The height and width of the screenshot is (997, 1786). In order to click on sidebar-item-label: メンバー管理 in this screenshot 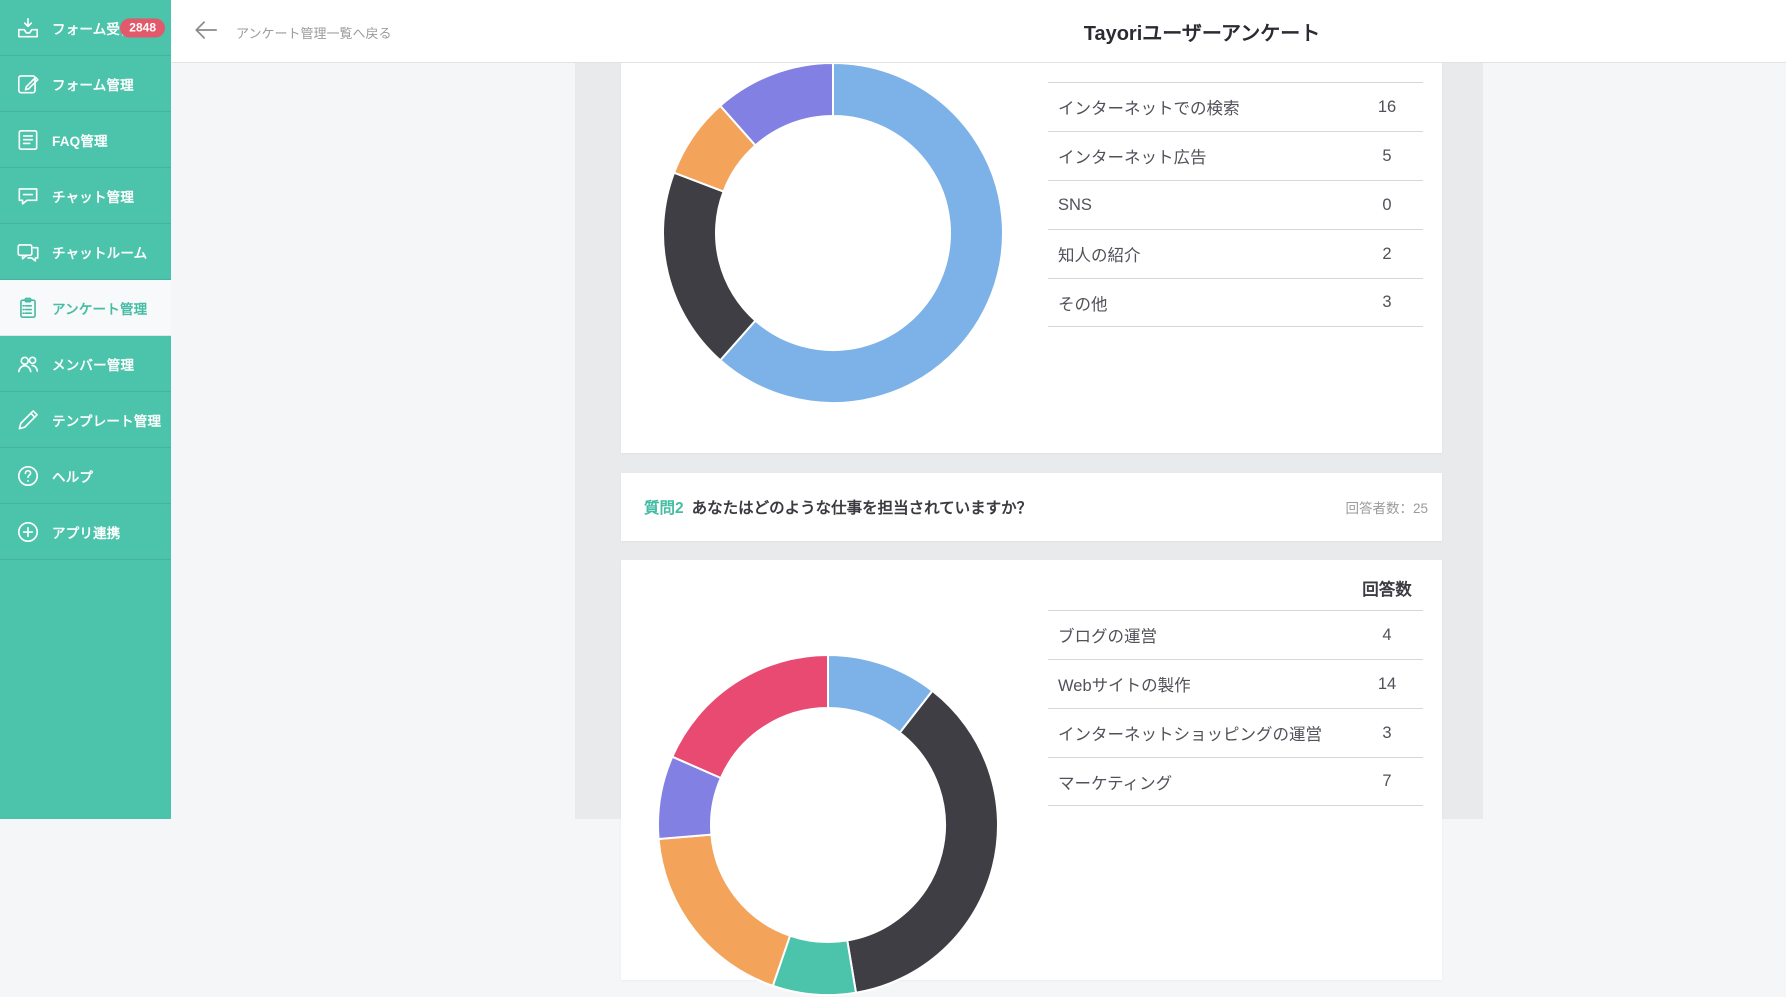, I will do `click(93, 365)`.